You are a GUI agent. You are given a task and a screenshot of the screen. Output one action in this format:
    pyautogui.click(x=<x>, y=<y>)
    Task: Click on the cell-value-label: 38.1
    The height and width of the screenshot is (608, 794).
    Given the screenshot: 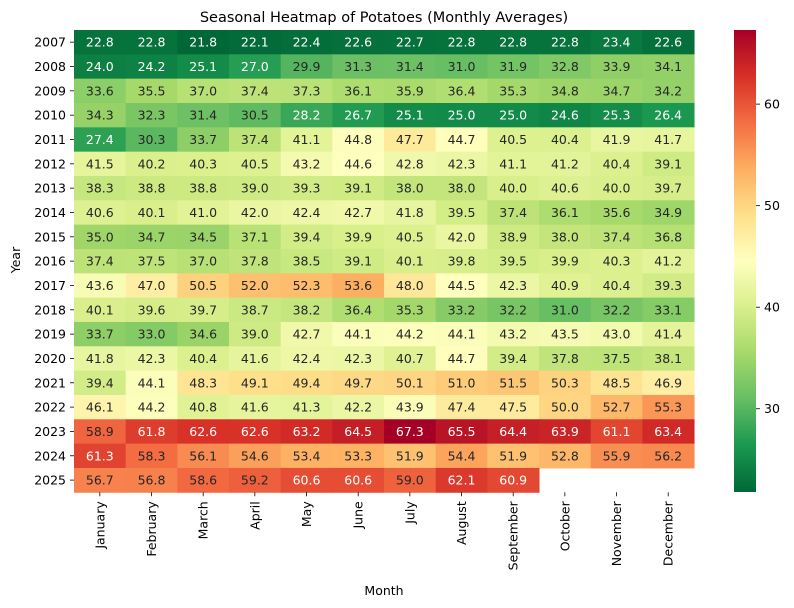 What is the action you would take?
    pyautogui.click(x=668, y=358)
    